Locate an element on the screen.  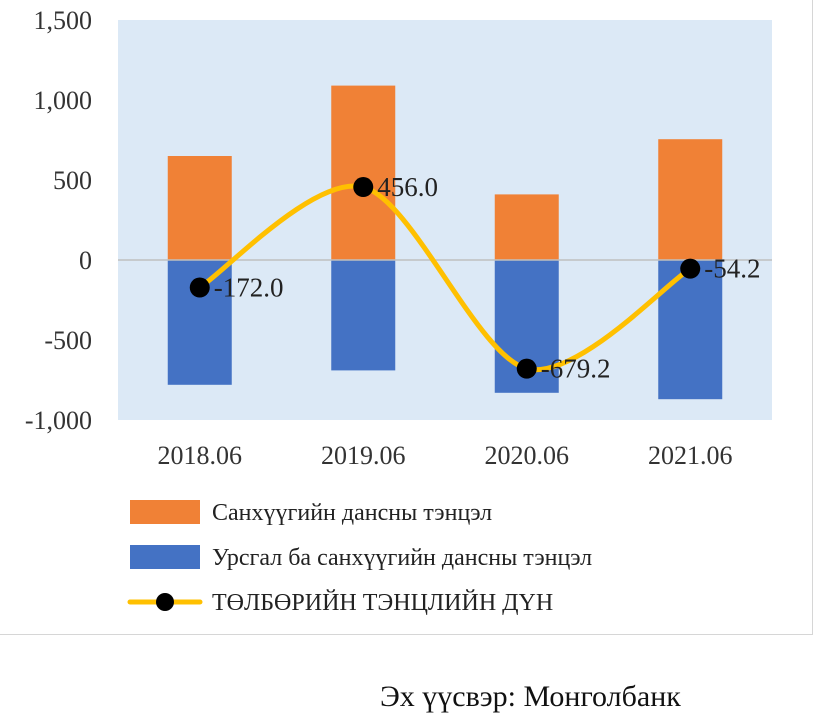
data-label: -54.2 is located at coordinates (732, 269).